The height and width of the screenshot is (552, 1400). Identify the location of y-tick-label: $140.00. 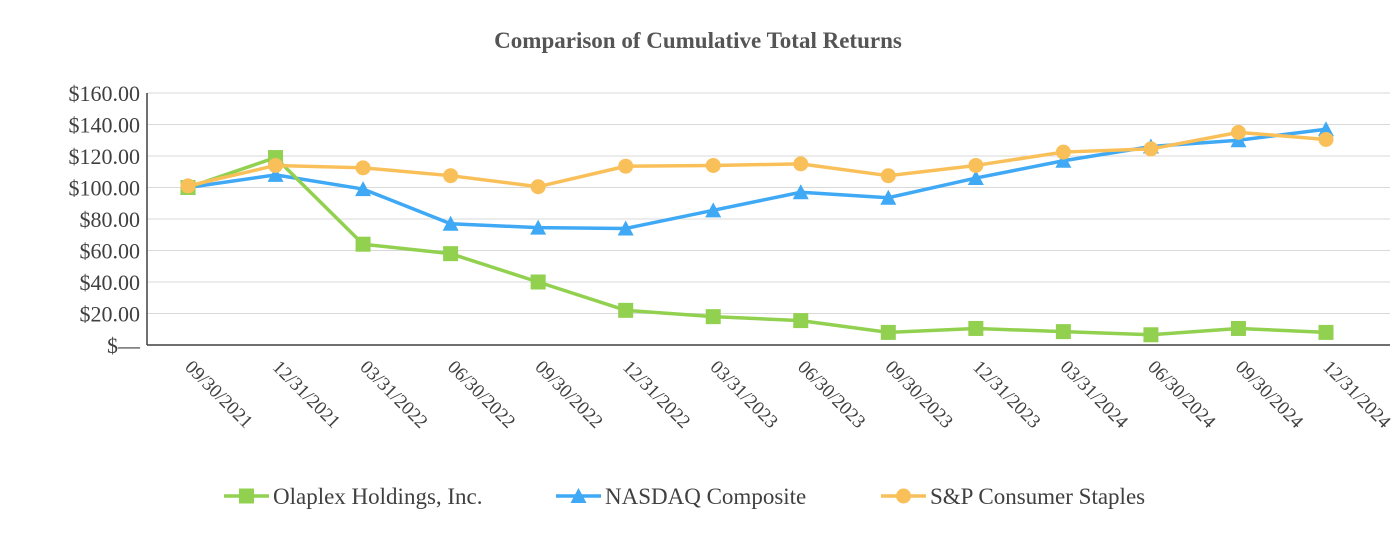
(105, 125).